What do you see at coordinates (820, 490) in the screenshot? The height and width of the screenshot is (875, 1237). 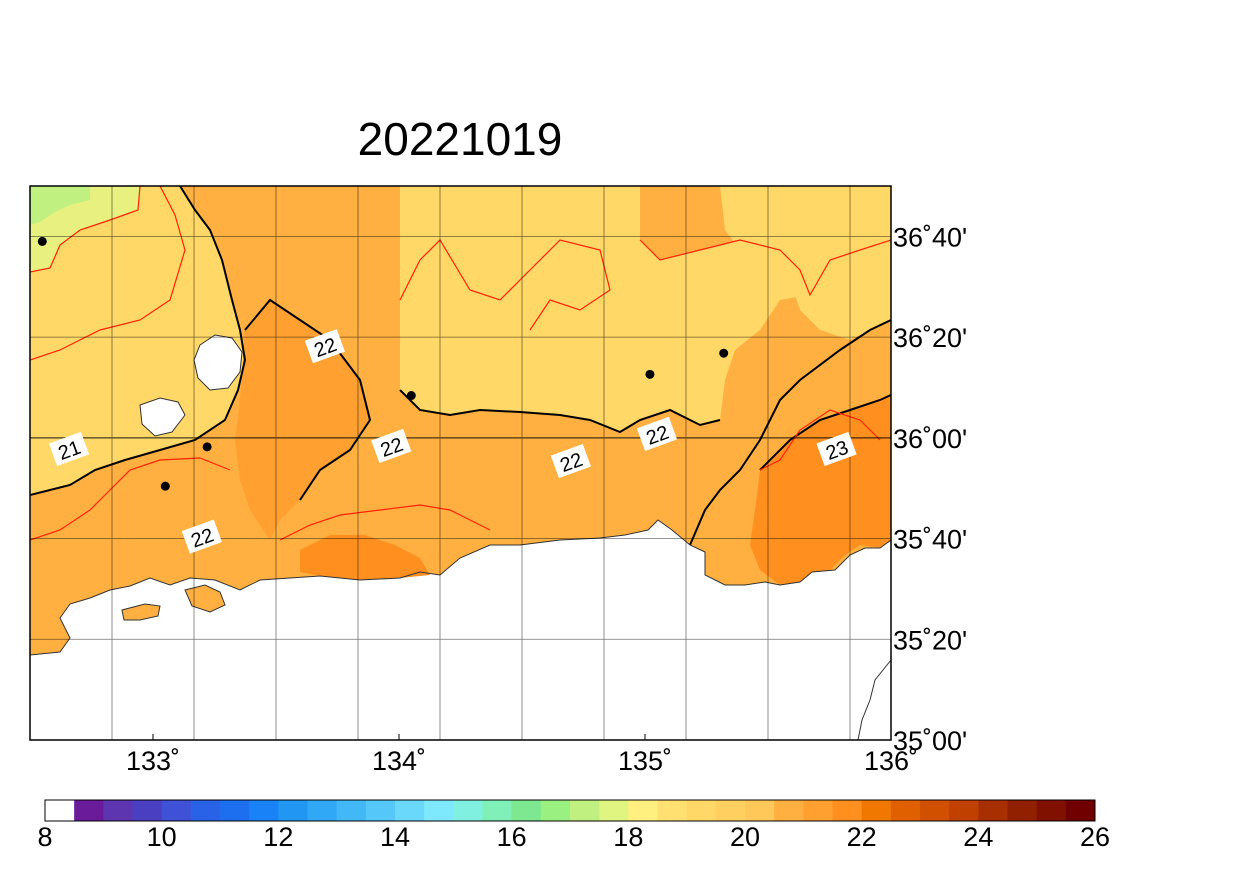 I see `zone-23-east` at bounding box center [820, 490].